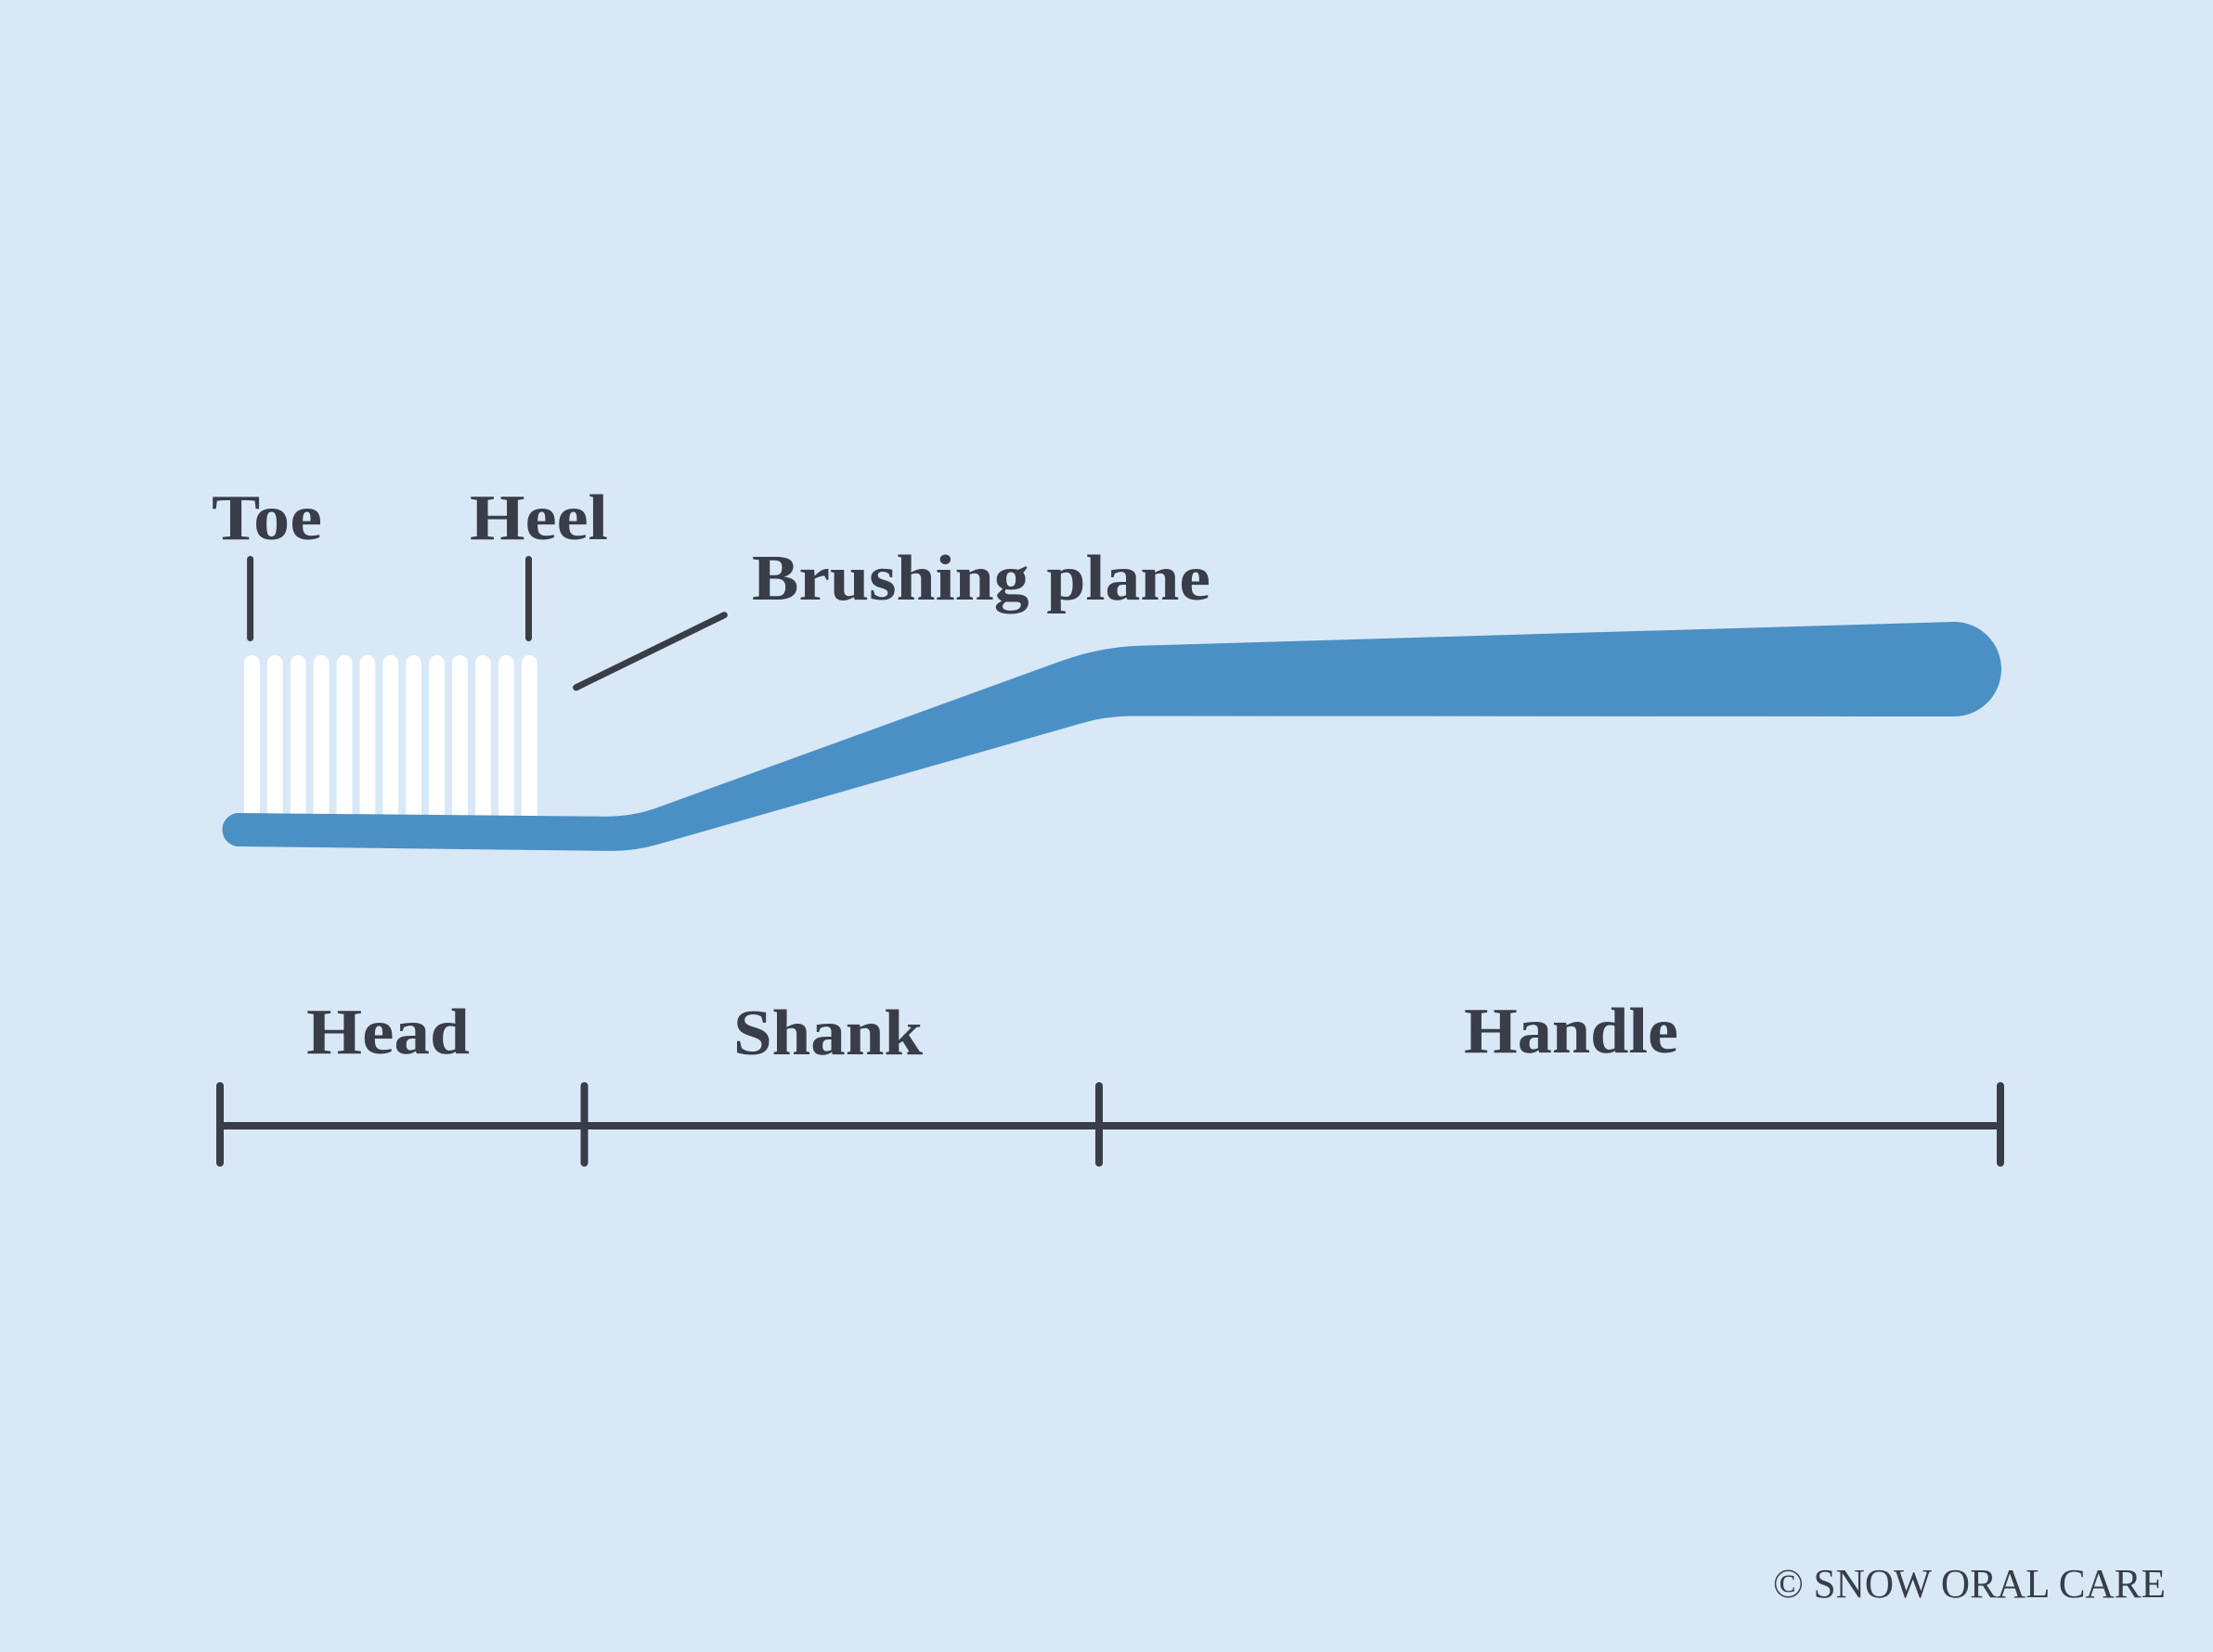 This screenshot has width=2213, height=1652. I want to click on svg-text: Brushing plane, so click(981, 578).